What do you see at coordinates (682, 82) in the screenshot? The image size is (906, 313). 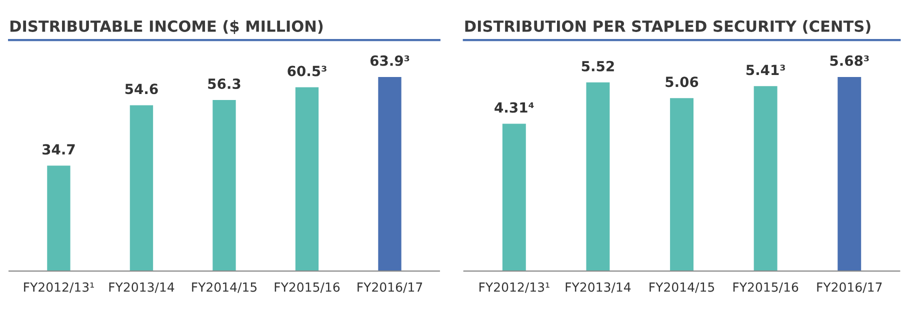 I see `data-label: 5.06` at bounding box center [682, 82].